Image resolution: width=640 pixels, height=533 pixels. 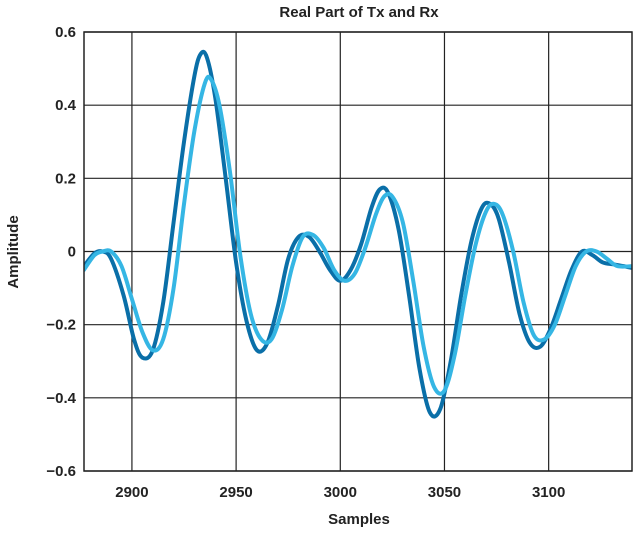 I want to click on x-tick-label: 2950, so click(x=235, y=492).